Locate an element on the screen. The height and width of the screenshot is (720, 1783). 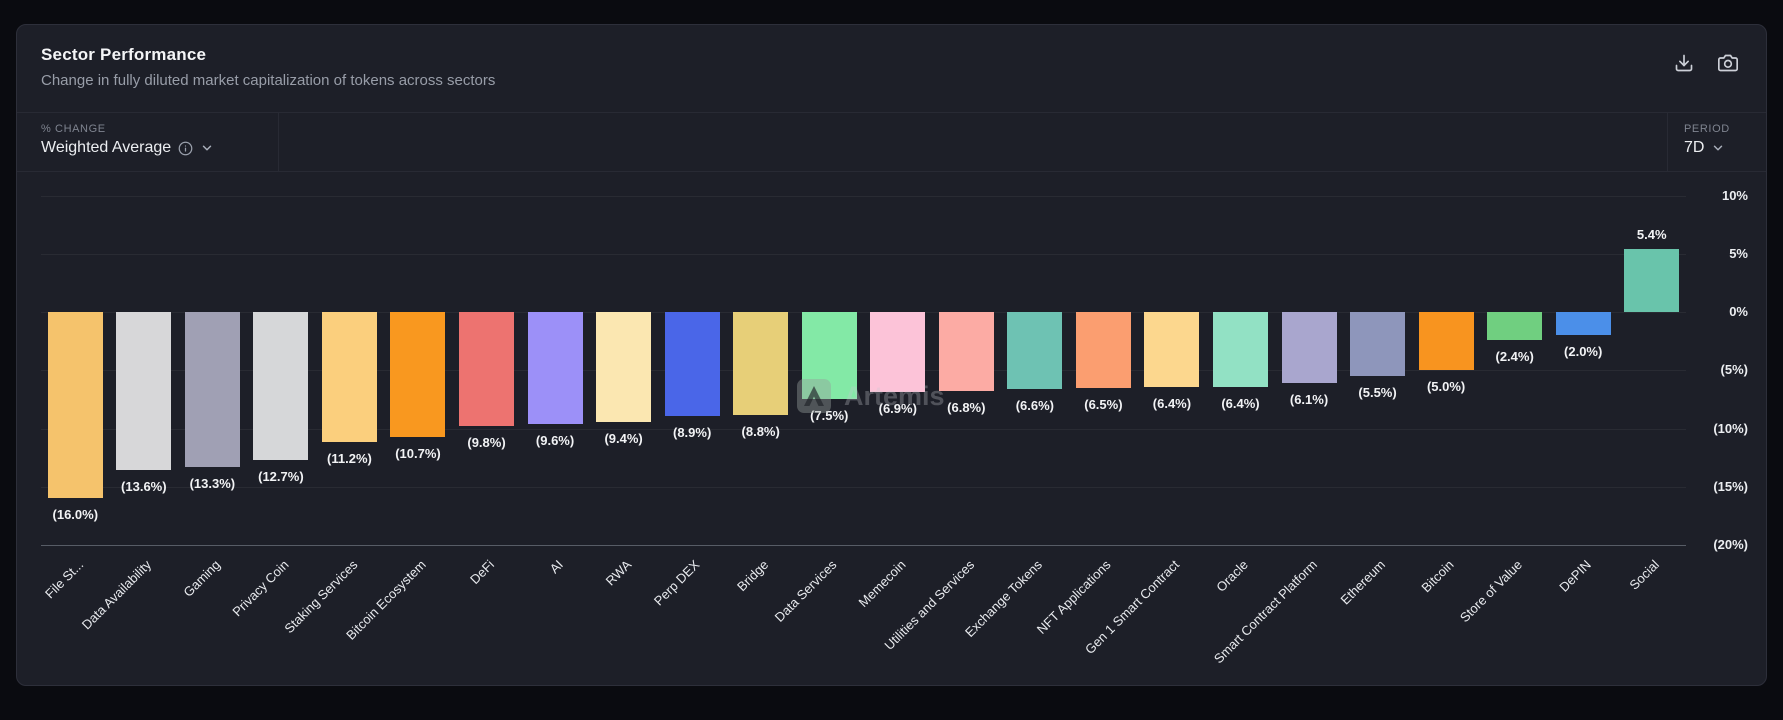
bar-value-label: (7.5%) is located at coordinates (829, 416).